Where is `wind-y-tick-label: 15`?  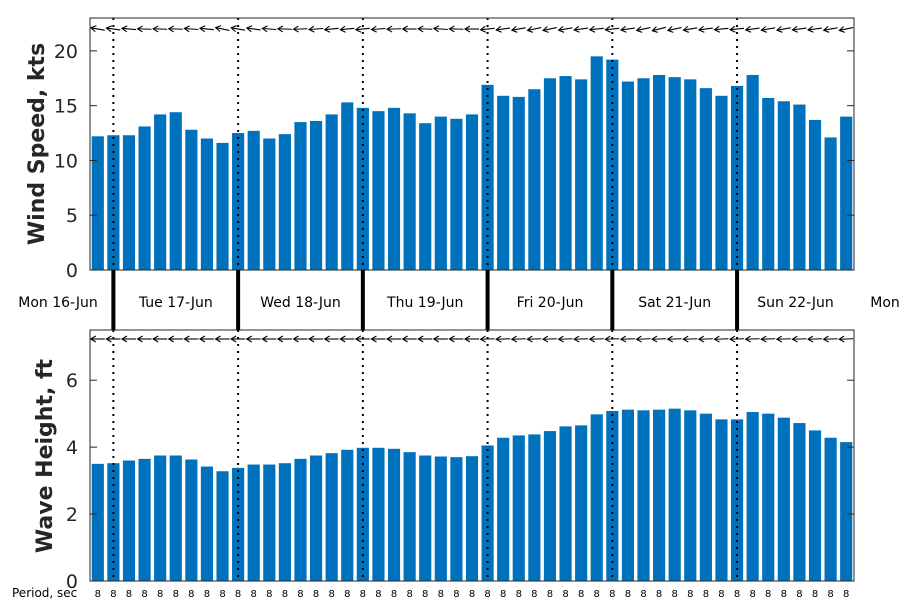 wind-y-tick-label: 15 is located at coordinates (66, 107).